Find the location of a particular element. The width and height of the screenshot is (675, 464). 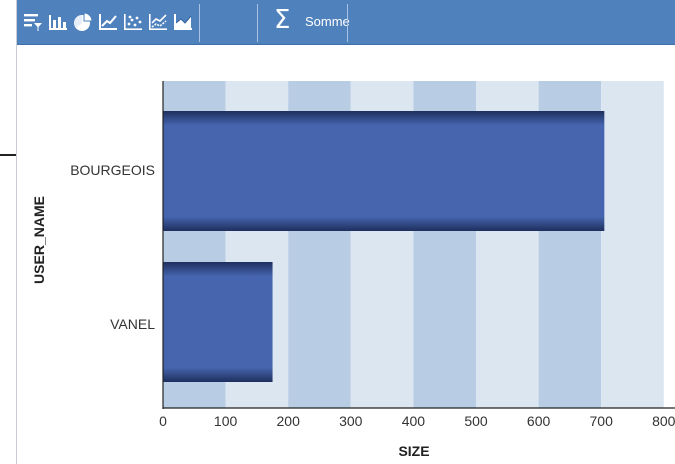

sum-icon: Σ is located at coordinates (282, 20).